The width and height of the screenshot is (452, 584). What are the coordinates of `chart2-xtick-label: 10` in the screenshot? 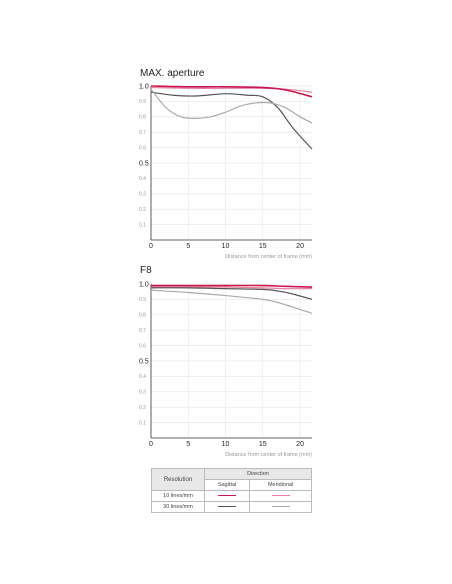 It's located at (226, 444).